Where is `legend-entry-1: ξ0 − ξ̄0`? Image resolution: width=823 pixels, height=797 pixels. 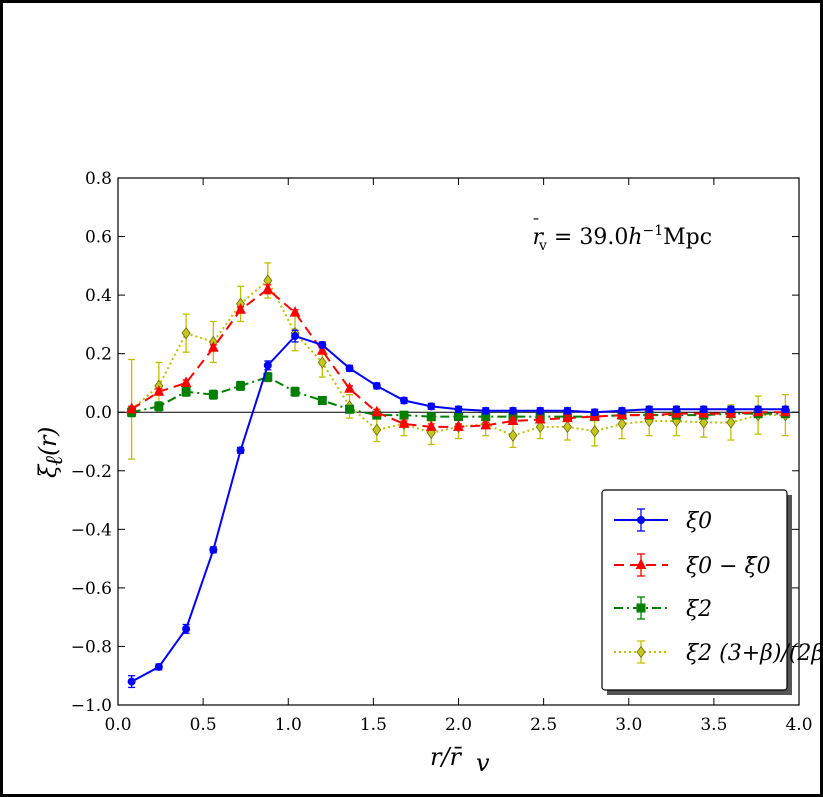
legend-entry-1: ξ0 − ξ̄0 is located at coordinates (692, 566).